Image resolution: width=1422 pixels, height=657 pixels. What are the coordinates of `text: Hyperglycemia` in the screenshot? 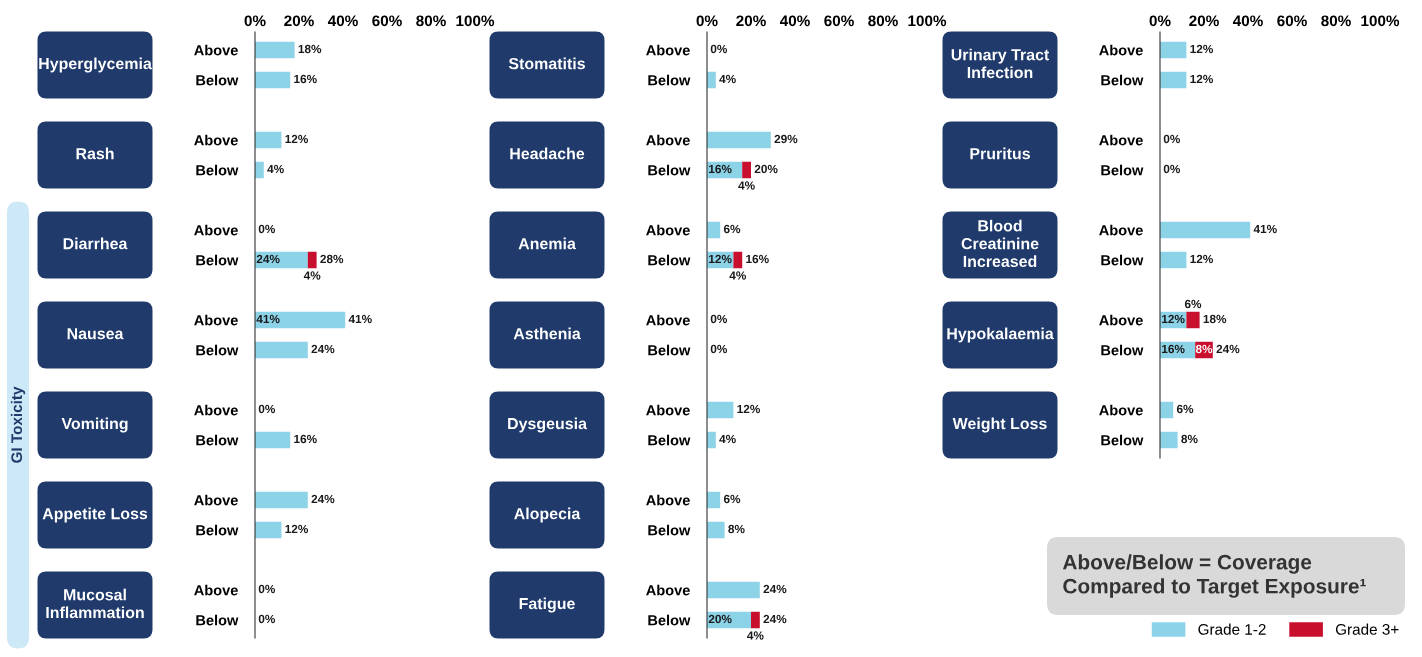 It's located at (95, 65).